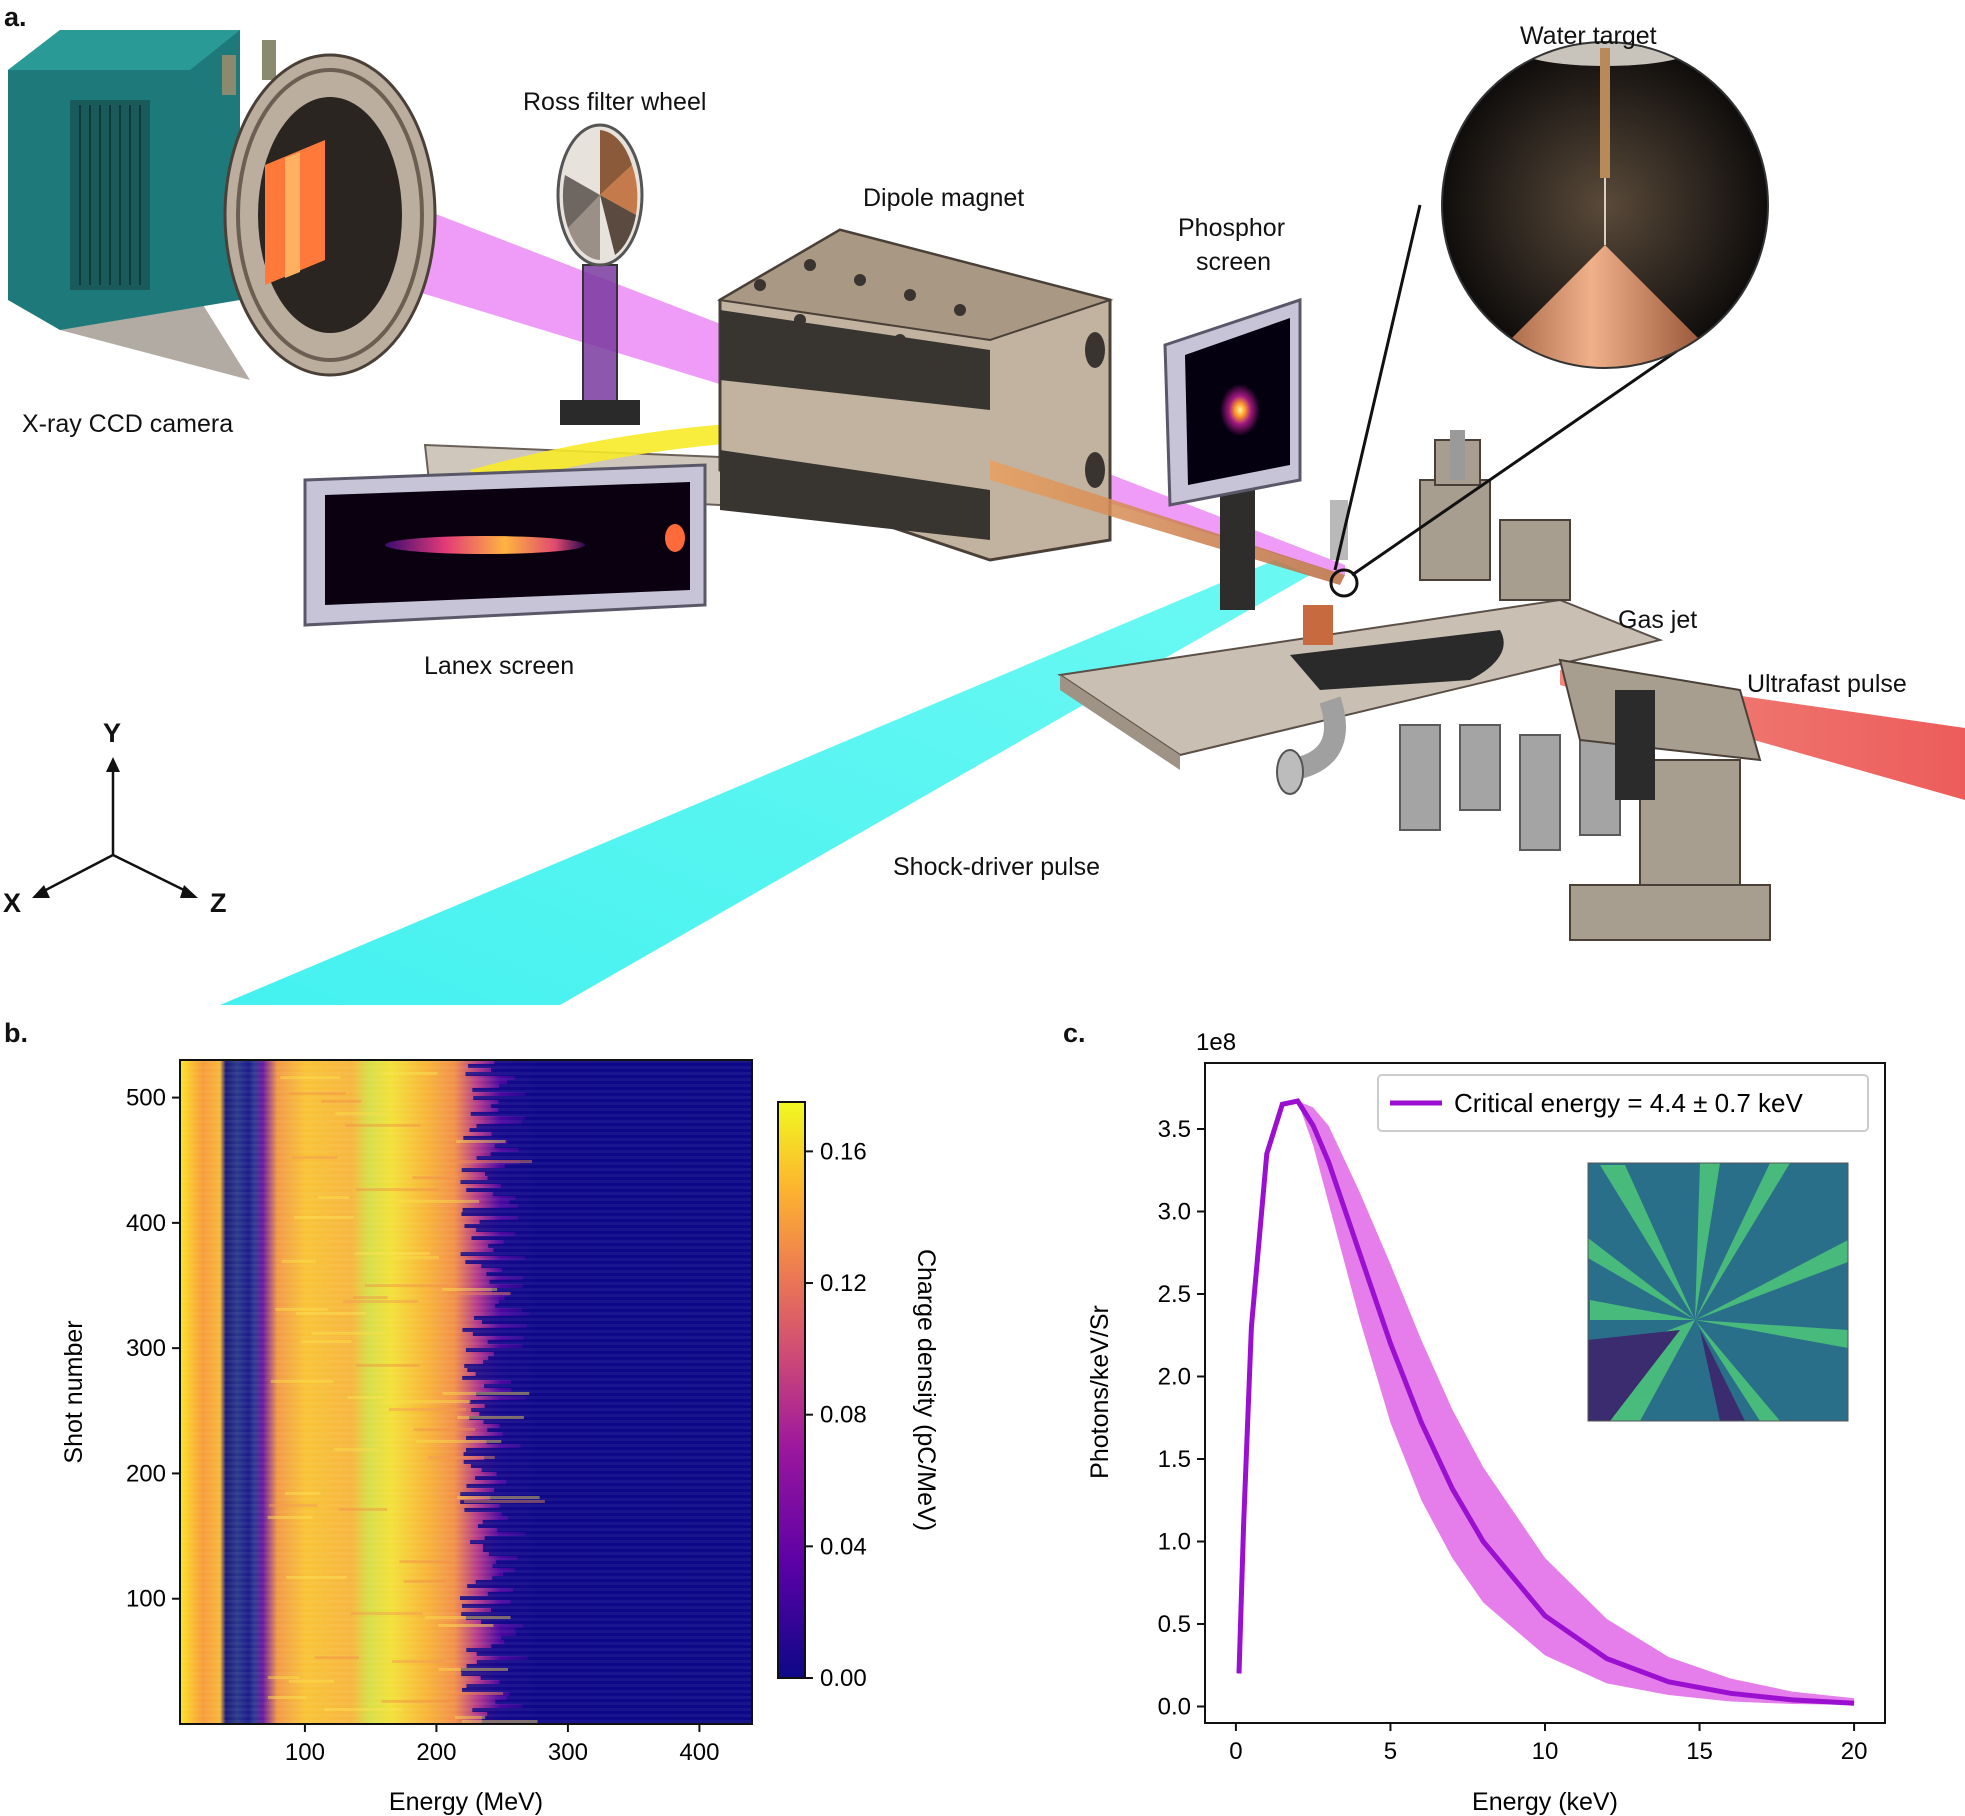 The image size is (1965, 1816). Describe the element at coordinates (765, 782) in the screenshot. I see `shock-driver-beam` at that location.